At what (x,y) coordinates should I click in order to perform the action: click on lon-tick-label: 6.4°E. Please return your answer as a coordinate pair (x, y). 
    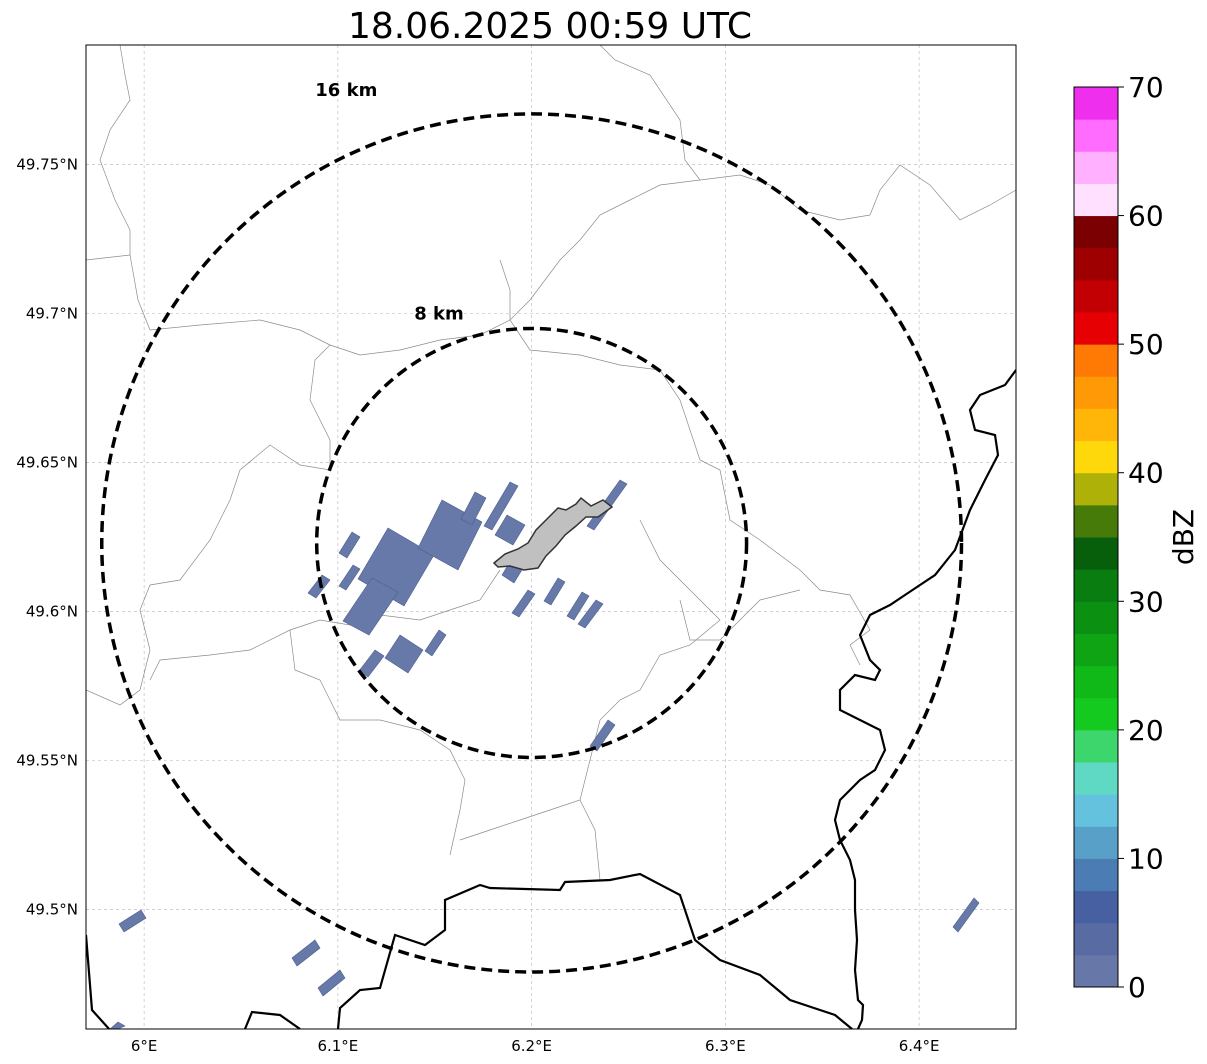
    Looking at the image, I should click on (919, 1046).